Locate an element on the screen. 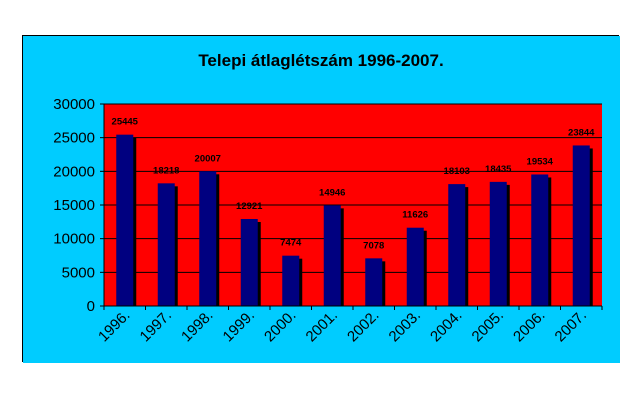  y-tick-label: 25000 is located at coordinates (74, 138).